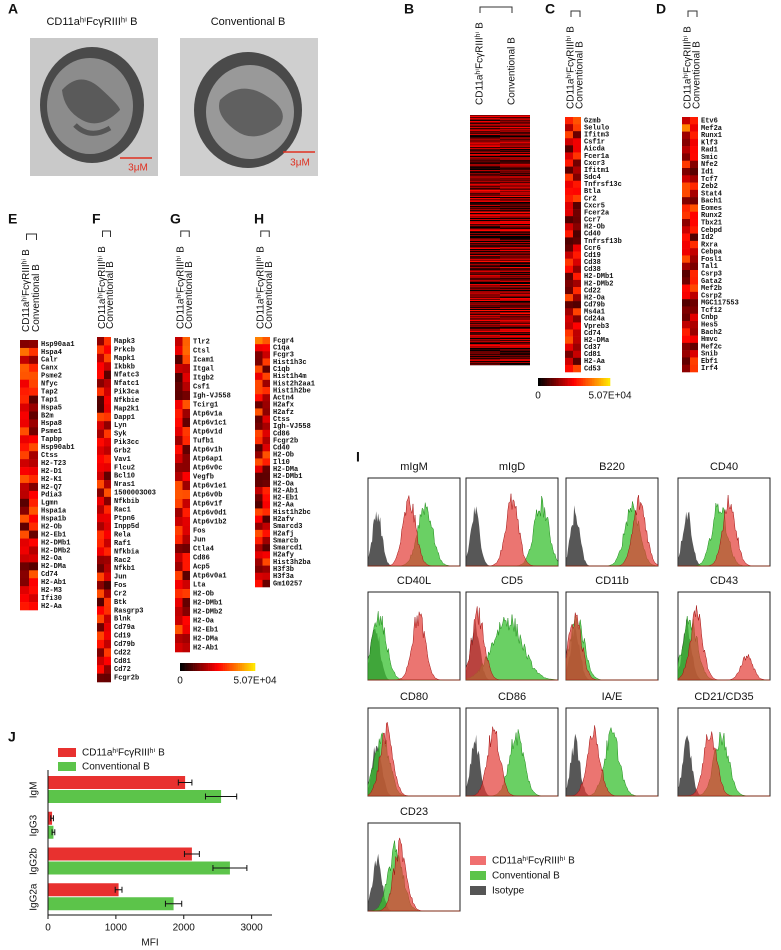  What do you see at coordinates (124, 468) in the screenshot?
I see `gene-label: Flcu2` at bounding box center [124, 468].